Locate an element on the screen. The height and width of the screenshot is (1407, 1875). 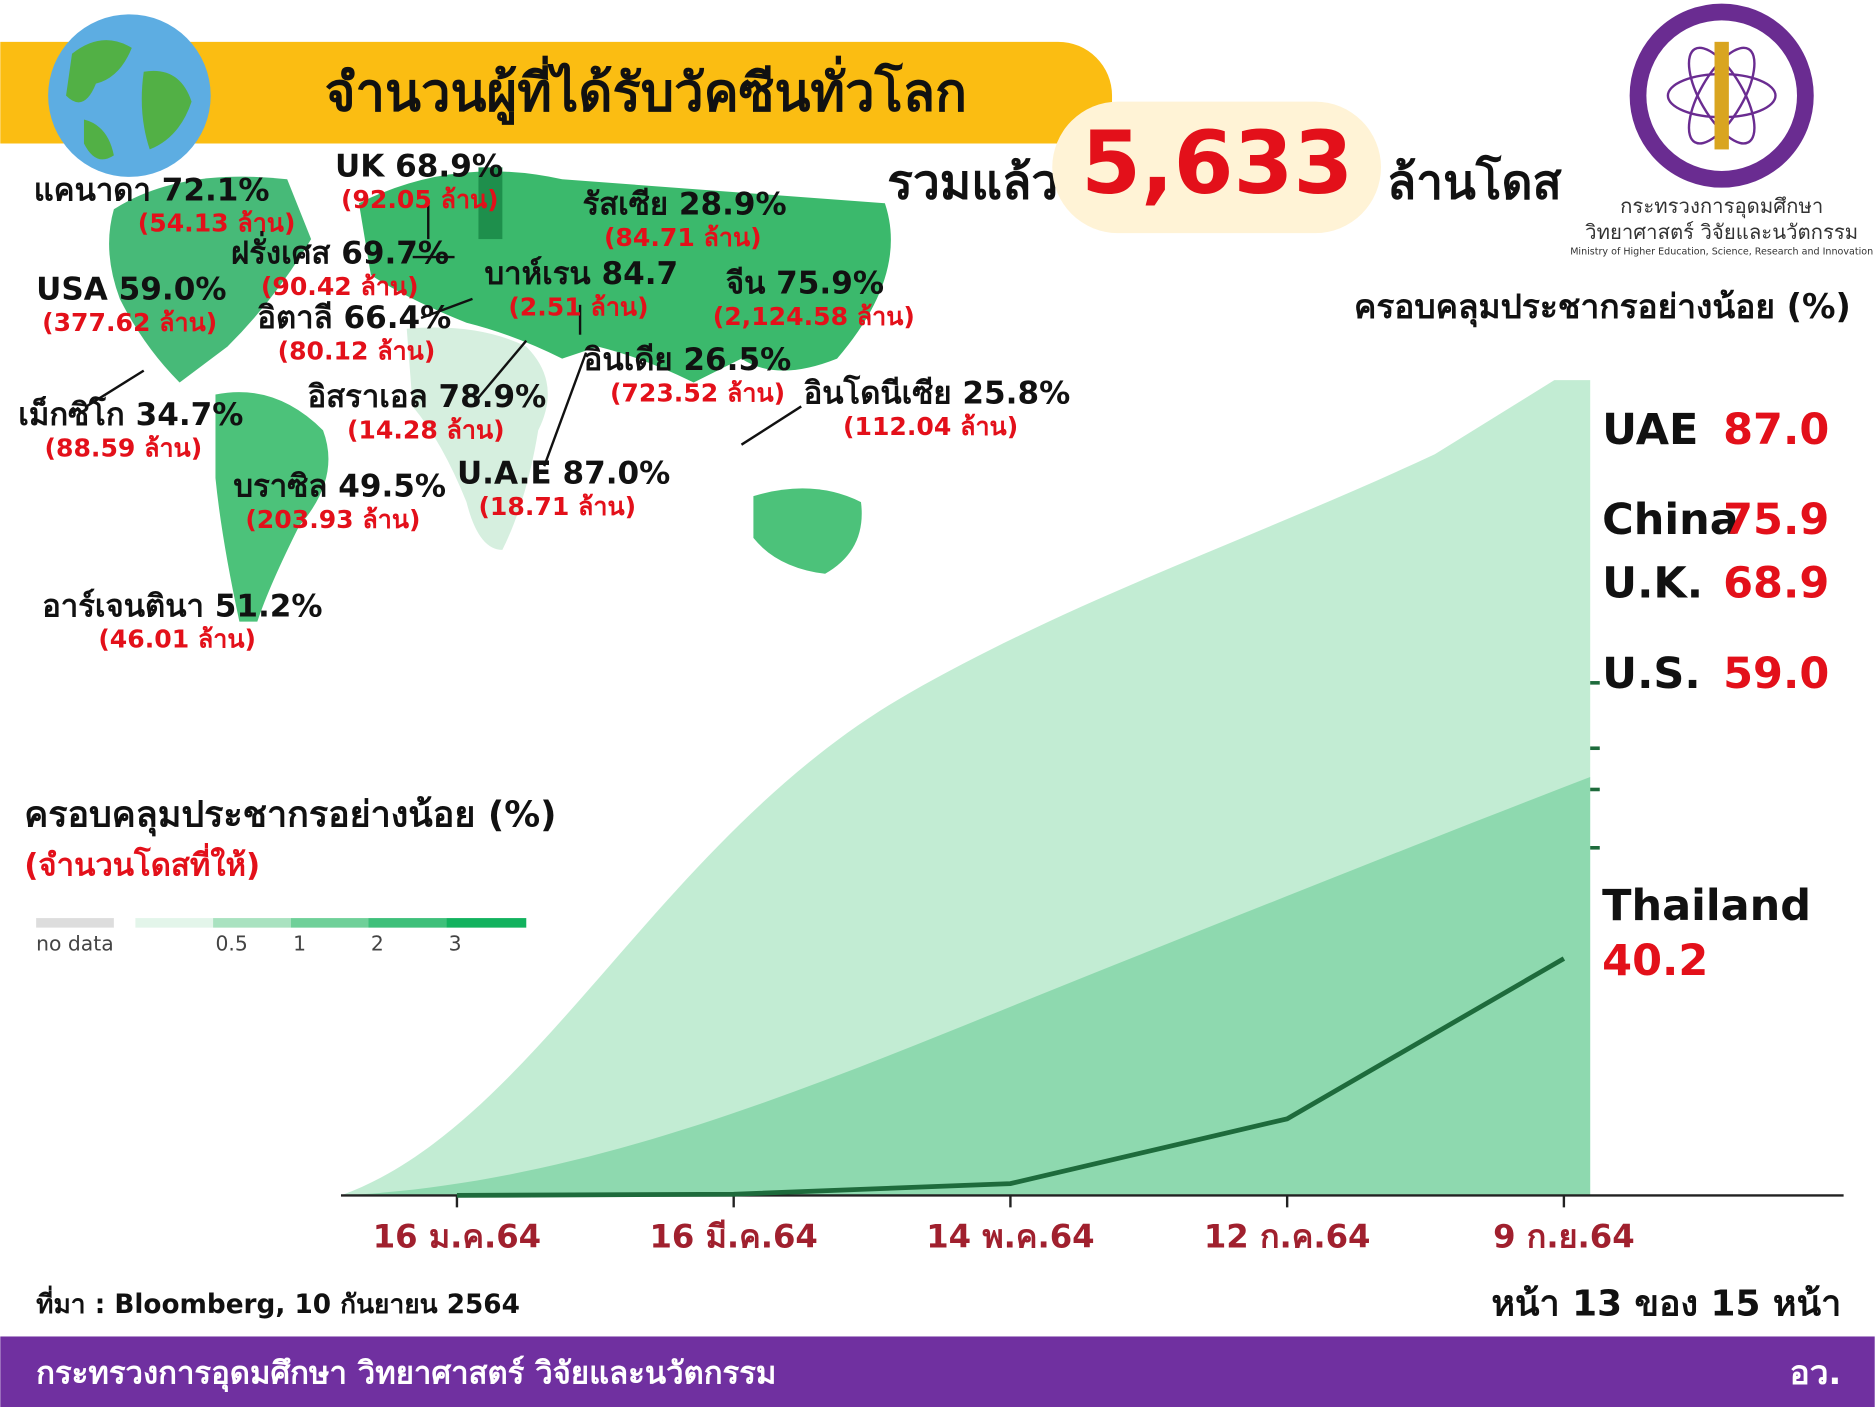
chart-title: ครอบคลุมประชากรอย่างน้อย (%) is located at coordinates (1602, 307).